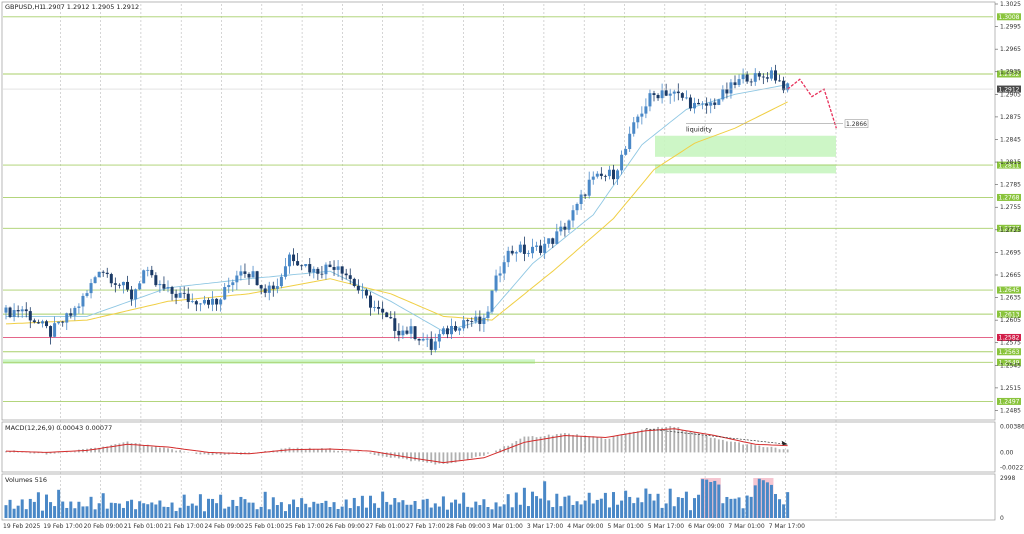  Describe the element at coordinates (1010, 117) in the screenshot. I see `price-tick-label: 1.2875` at that location.